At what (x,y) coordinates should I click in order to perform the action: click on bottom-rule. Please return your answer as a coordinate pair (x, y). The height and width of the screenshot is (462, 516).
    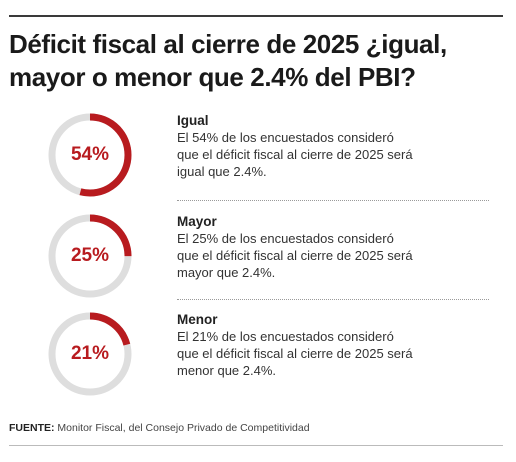
    Looking at the image, I should click on (256, 445).